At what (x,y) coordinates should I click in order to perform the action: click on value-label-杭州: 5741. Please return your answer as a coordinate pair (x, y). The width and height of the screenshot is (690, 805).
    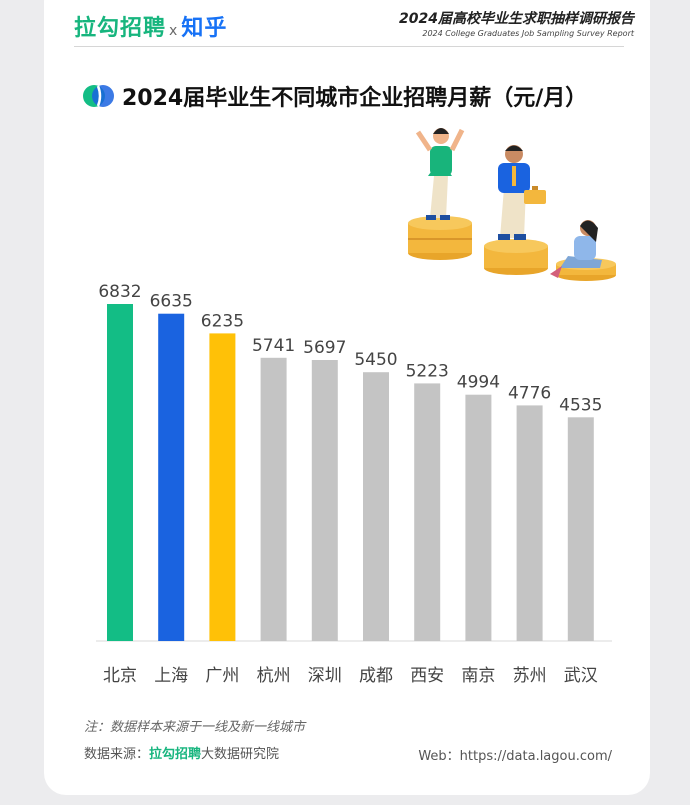
    Looking at the image, I should click on (273, 346).